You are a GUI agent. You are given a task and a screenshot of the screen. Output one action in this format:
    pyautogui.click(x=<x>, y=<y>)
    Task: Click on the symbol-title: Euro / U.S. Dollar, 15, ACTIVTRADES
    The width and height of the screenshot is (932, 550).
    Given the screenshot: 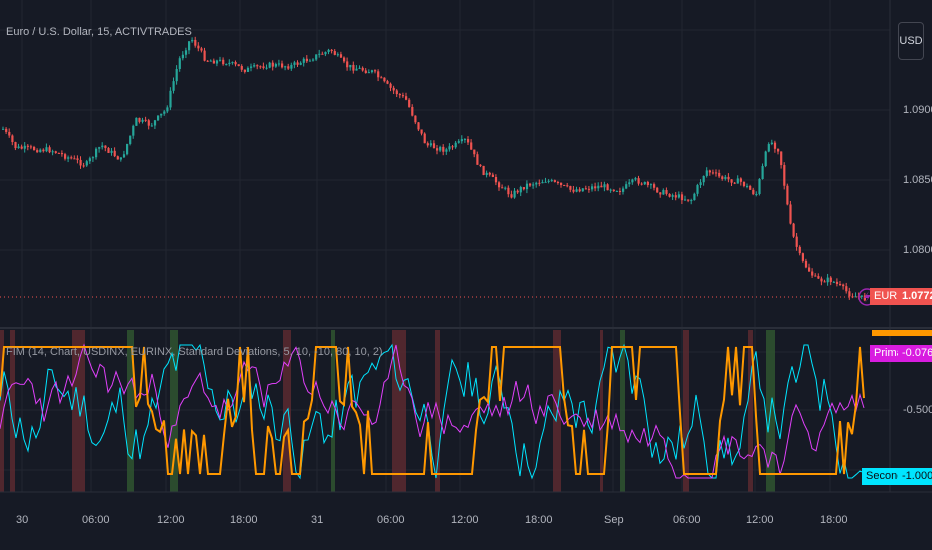 What is the action you would take?
    pyautogui.click(x=99, y=32)
    